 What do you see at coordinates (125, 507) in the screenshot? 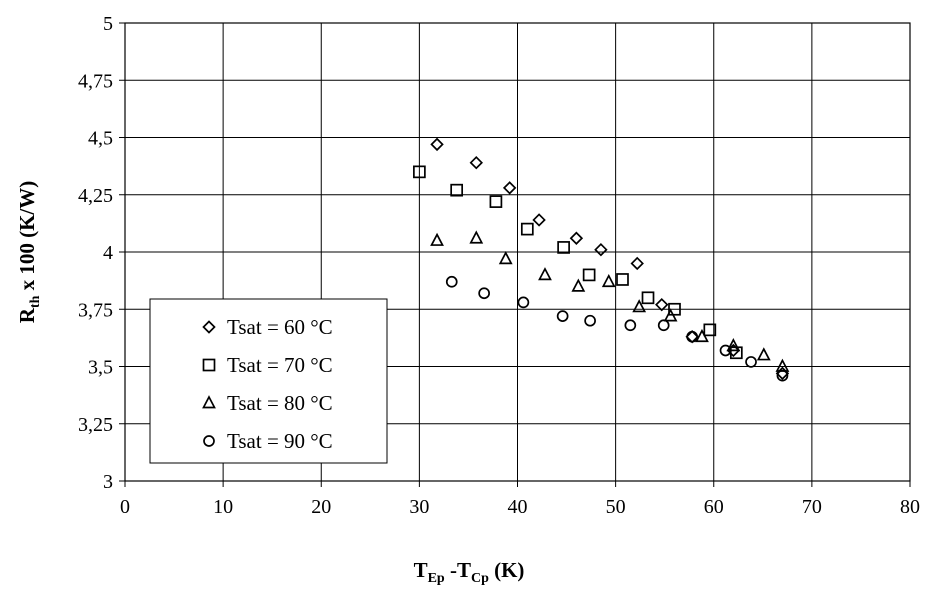
I see `x-tick-label: 0` at bounding box center [125, 507].